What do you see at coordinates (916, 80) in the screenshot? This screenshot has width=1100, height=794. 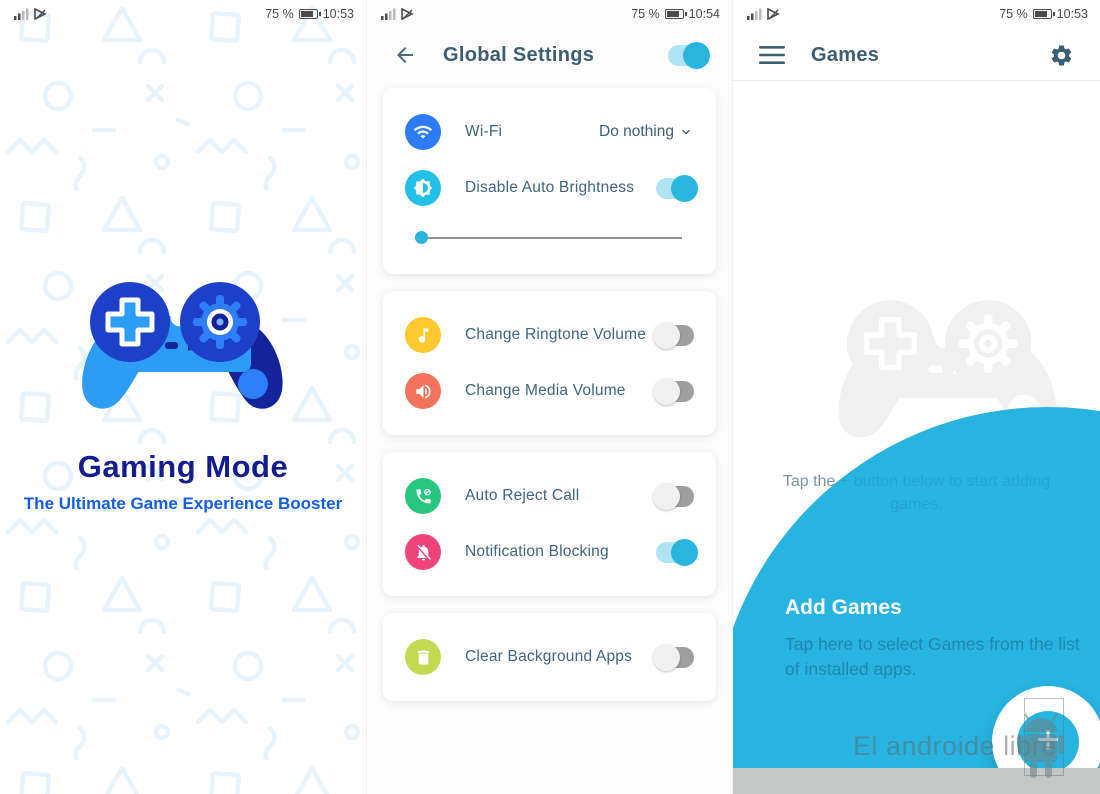 I see `header-divider` at bounding box center [916, 80].